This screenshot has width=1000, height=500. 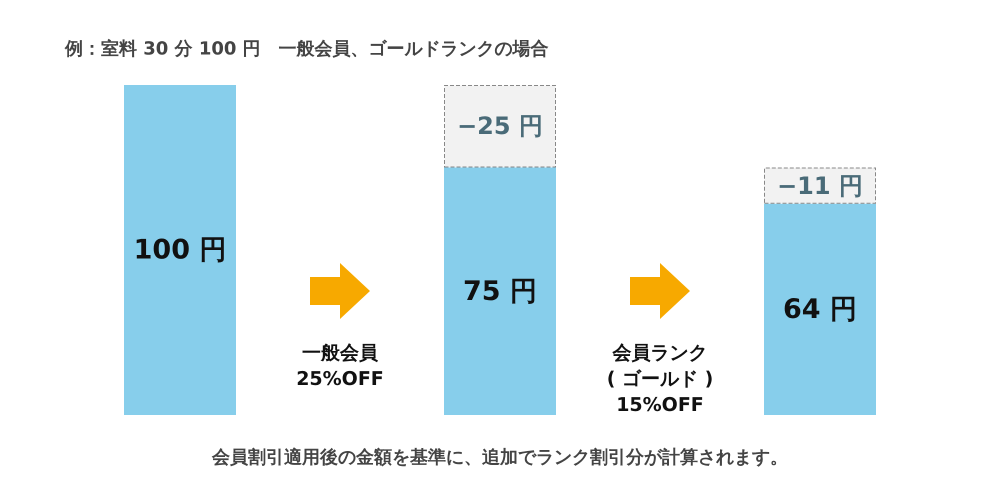 I want to click on annotation: −11 円, so click(x=820, y=186).